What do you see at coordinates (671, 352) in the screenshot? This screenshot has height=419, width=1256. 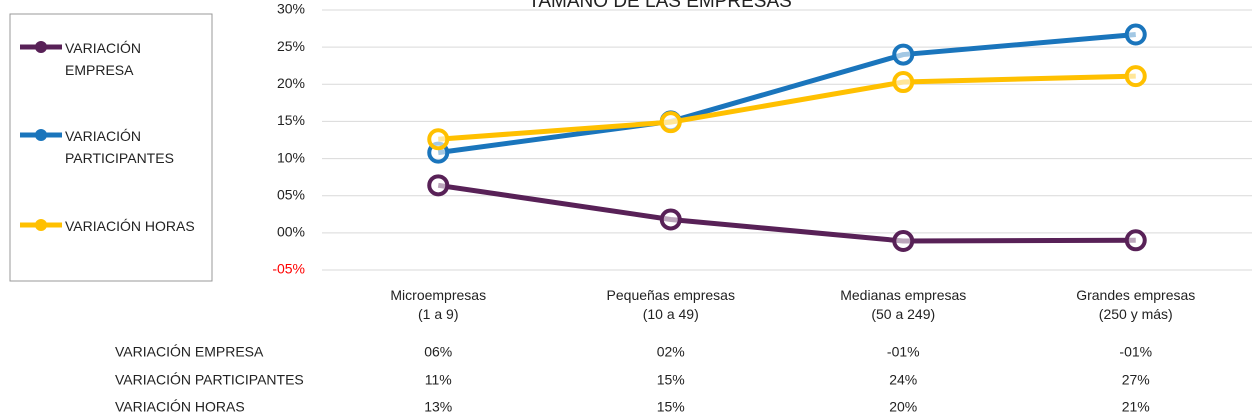 I see `table-value: 02%` at bounding box center [671, 352].